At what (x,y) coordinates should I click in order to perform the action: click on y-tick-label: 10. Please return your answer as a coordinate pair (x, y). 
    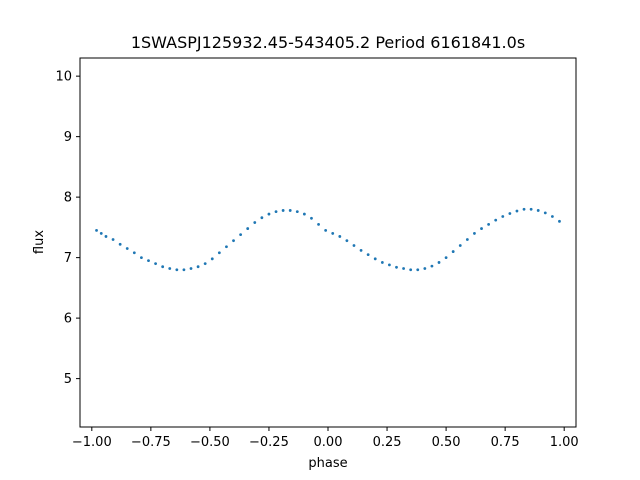
    Looking at the image, I should click on (63, 77).